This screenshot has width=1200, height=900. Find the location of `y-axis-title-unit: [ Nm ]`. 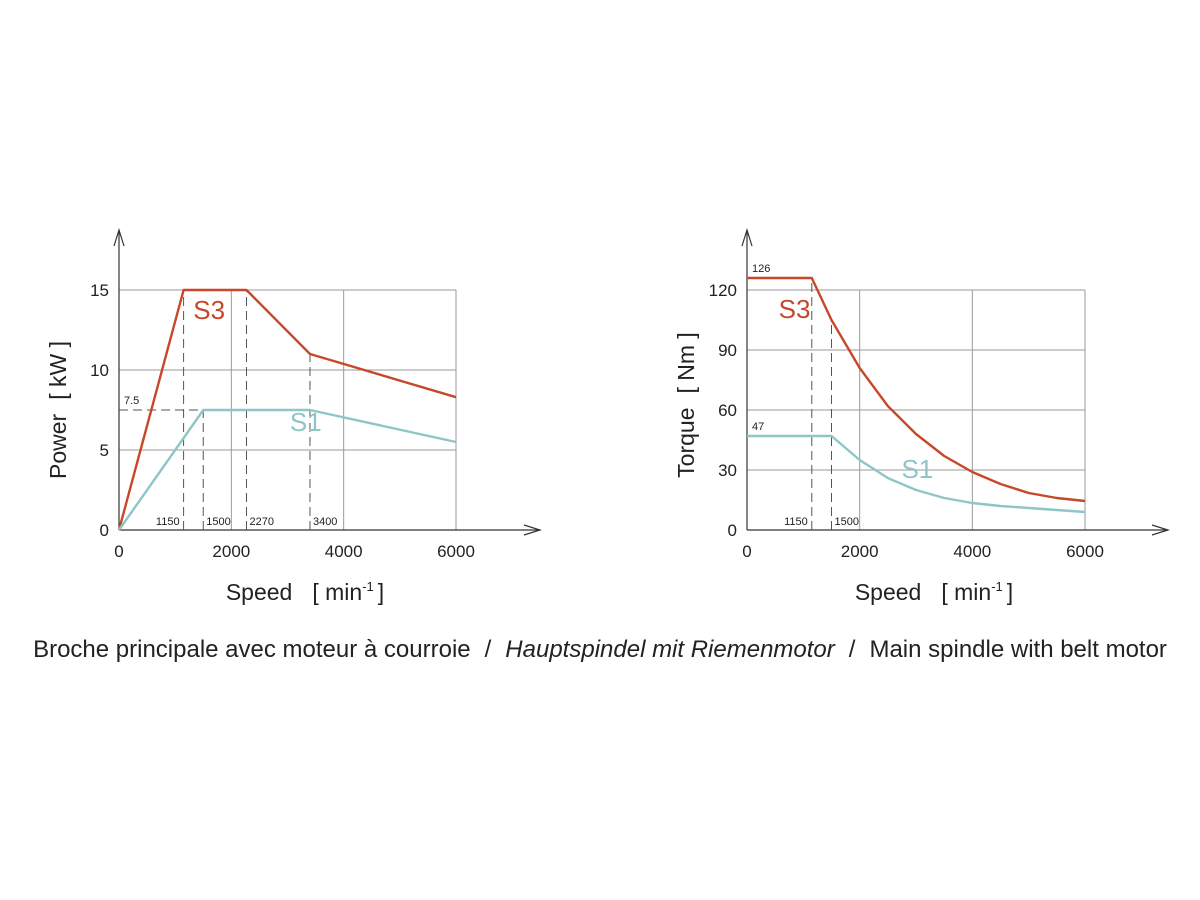

y-axis-title-unit: [ Nm ] is located at coordinates (686, 362).